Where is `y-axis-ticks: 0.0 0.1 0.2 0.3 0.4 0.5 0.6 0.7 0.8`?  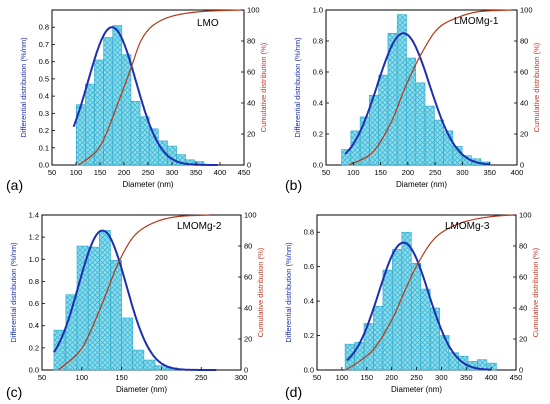 y-axis-ticks: 0.0 0.1 0.2 0.3 0.4 0.5 0.6 0.7 0.8 is located at coordinates (47, 96).